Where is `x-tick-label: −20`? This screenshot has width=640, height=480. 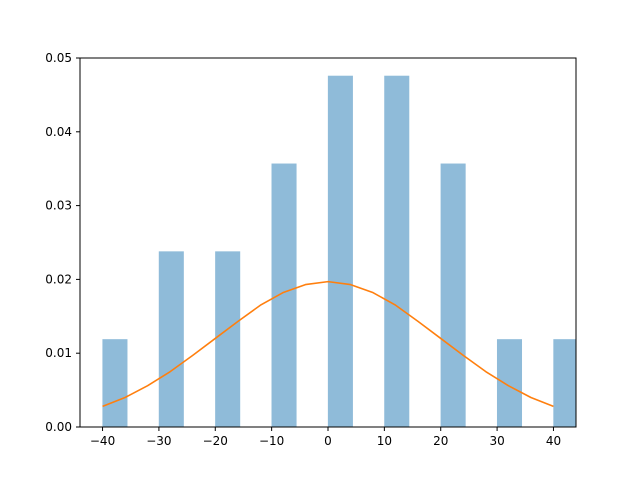 x-tick-label: −20 is located at coordinates (215, 441).